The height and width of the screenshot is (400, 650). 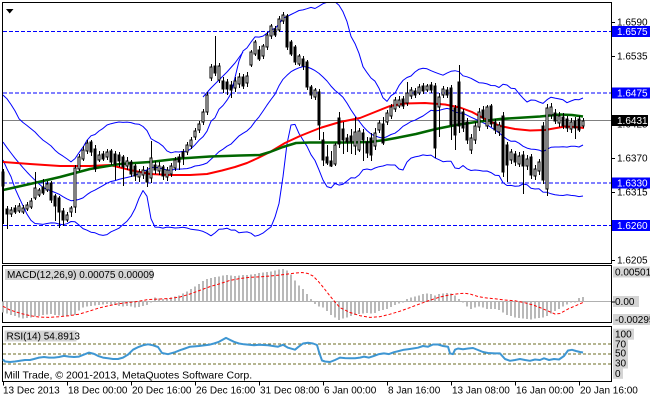 What do you see at coordinates (31, 391) in the screenshot?
I see `svg-text: 13 Dec 2013` at bounding box center [31, 391].